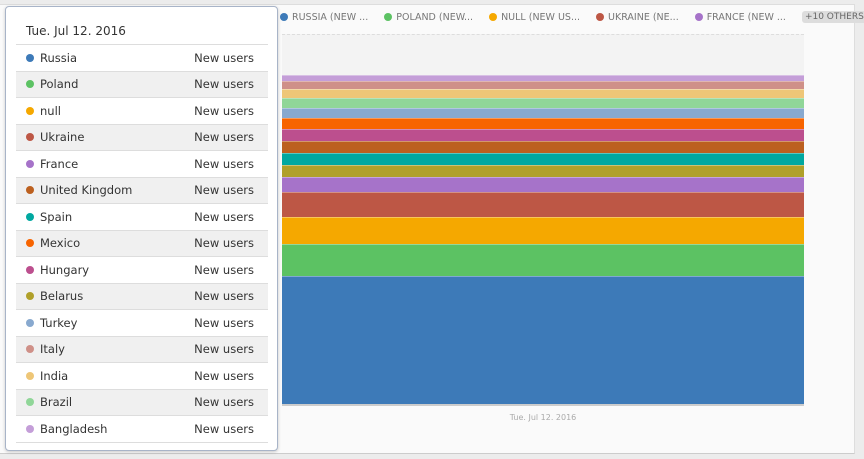  What do you see at coordinates (56, 402) in the screenshot?
I see `series-name: Brazil` at bounding box center [56, 402].